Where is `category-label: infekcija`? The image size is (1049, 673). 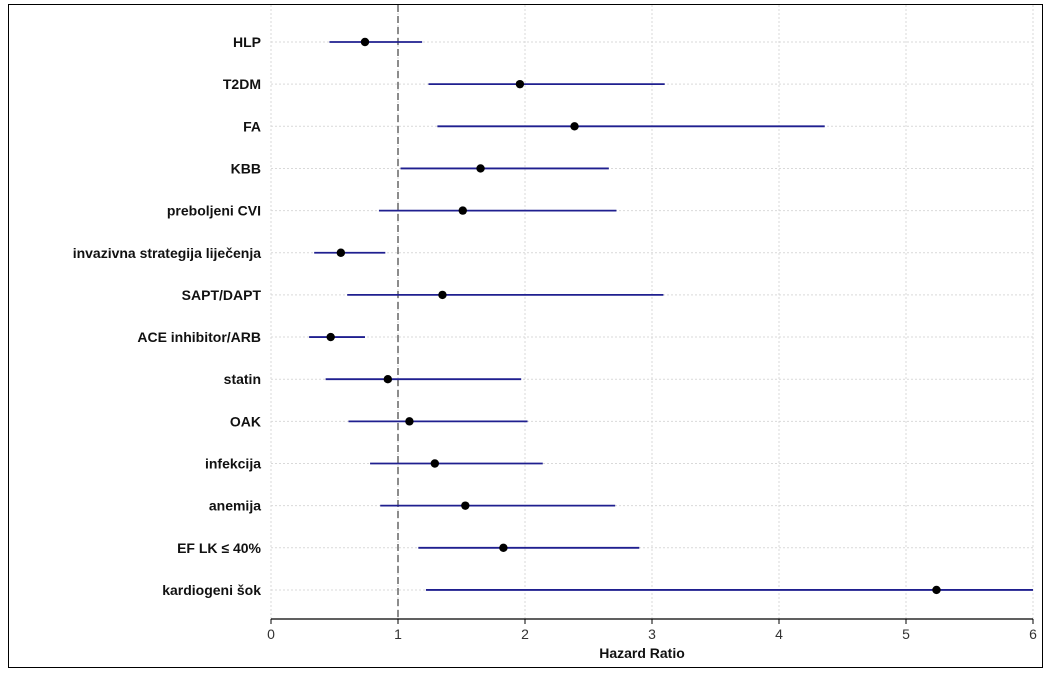
category-label: infekcija is located at coordinates (233, 464).